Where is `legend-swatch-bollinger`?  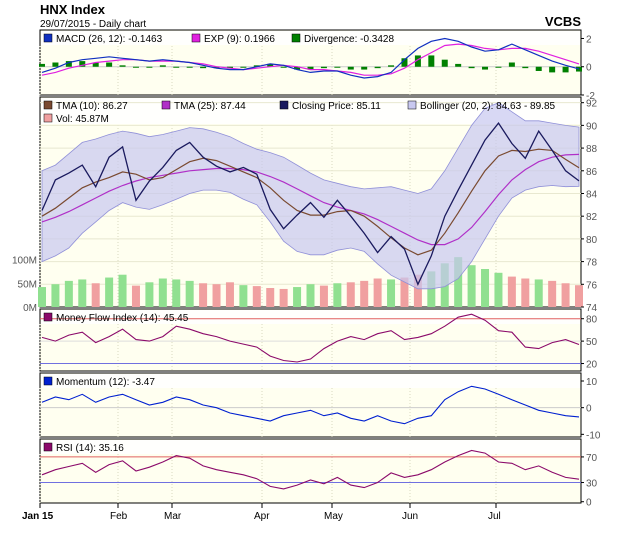
legend-swatch-bollinger is located at coordinates (412, 105).